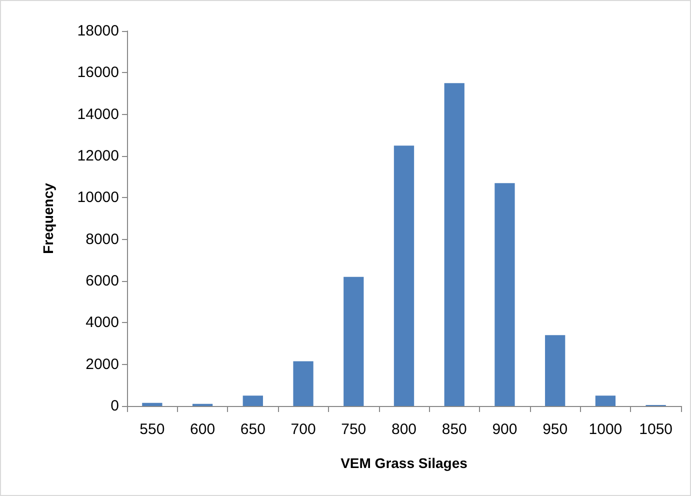 The image size is (691, 496). What do you see at coordinates (98, 156) in the screenshot?
I see `y-tick-label: 12000` at bounding box center [98, 156].